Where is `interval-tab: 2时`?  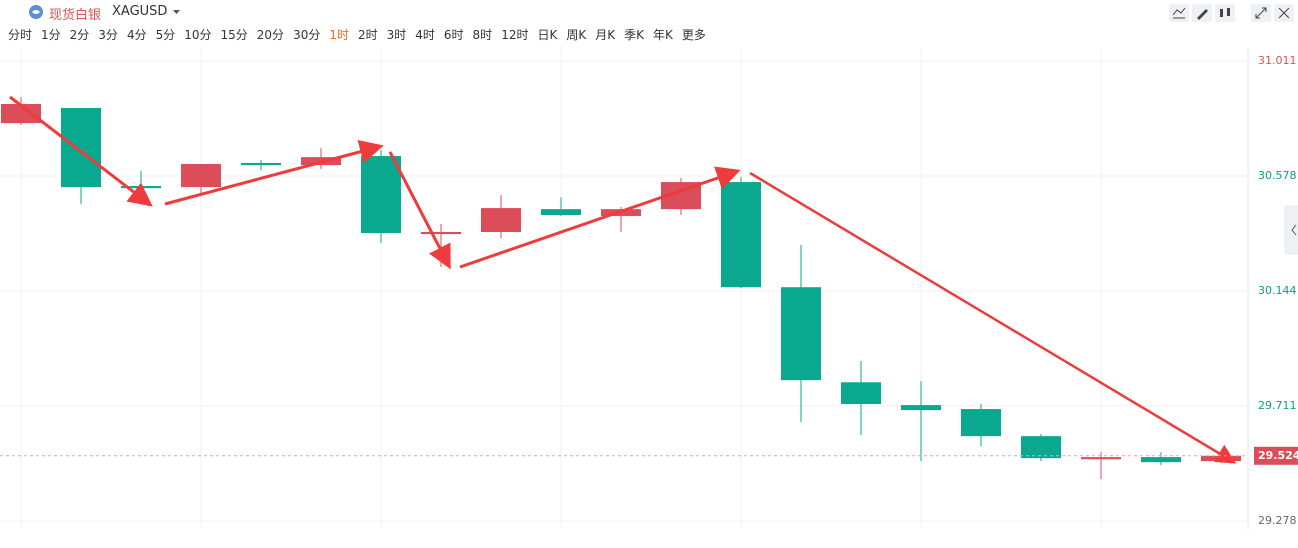
interval-tab: 2时 is located at coordinates (367, 35).